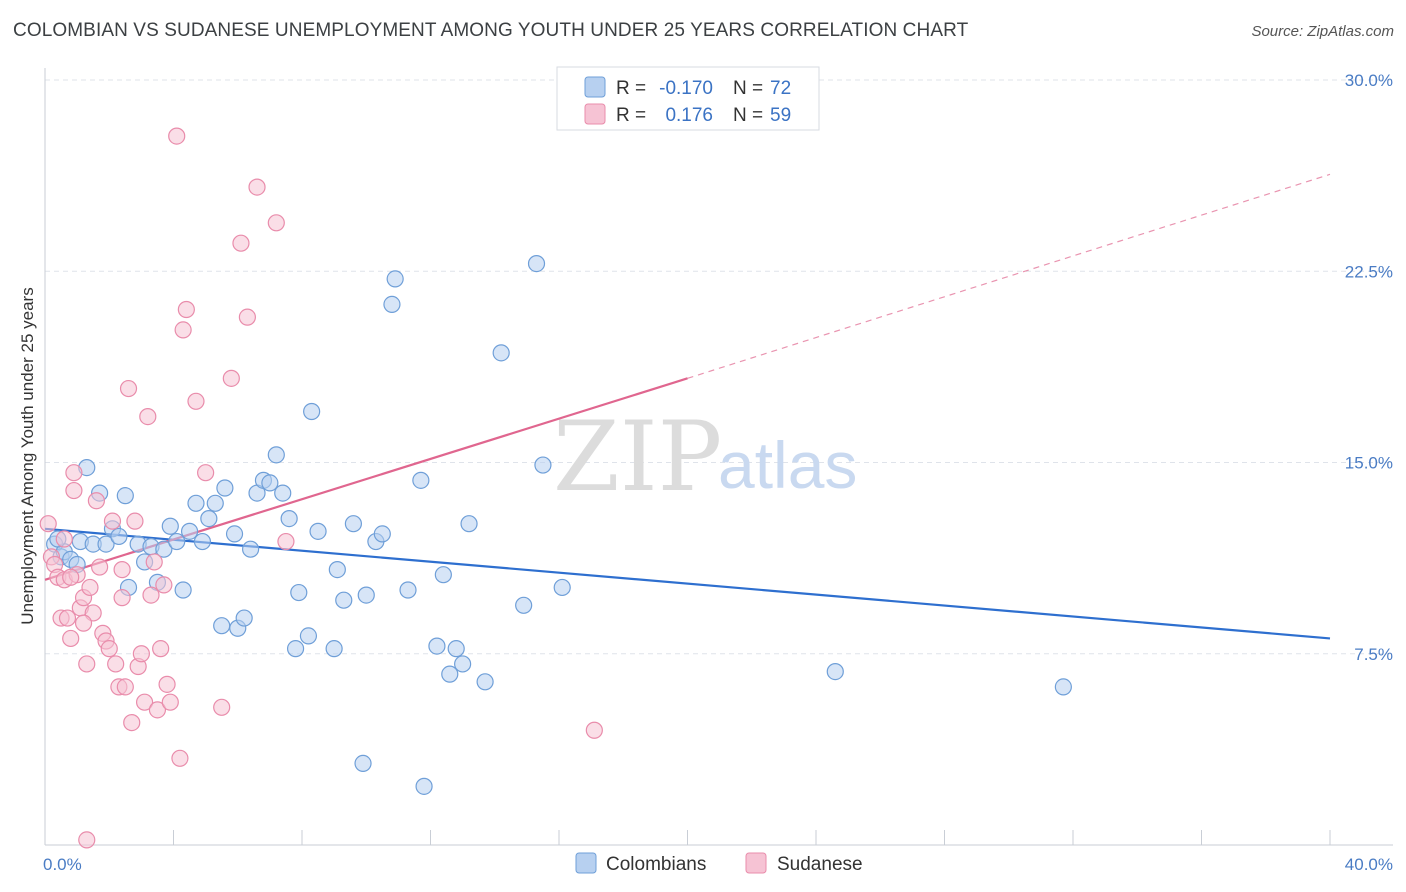  I want to click on legend-swatch-sudanese, so click(595, 114).